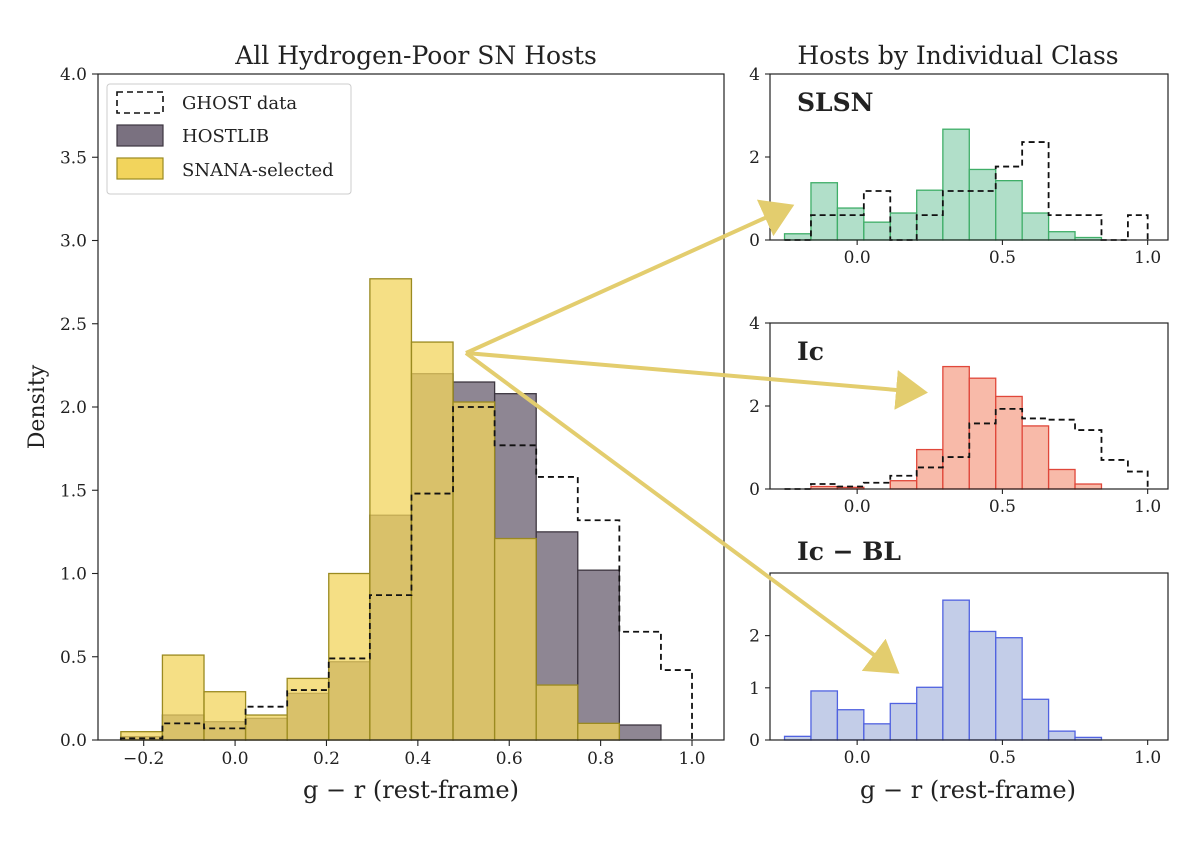 The height and width of the screenshot is (850, 1196). I want to click on ic-panel: 0.0 0.5 1.0 0 2 4 Ic, so click(959, 415).